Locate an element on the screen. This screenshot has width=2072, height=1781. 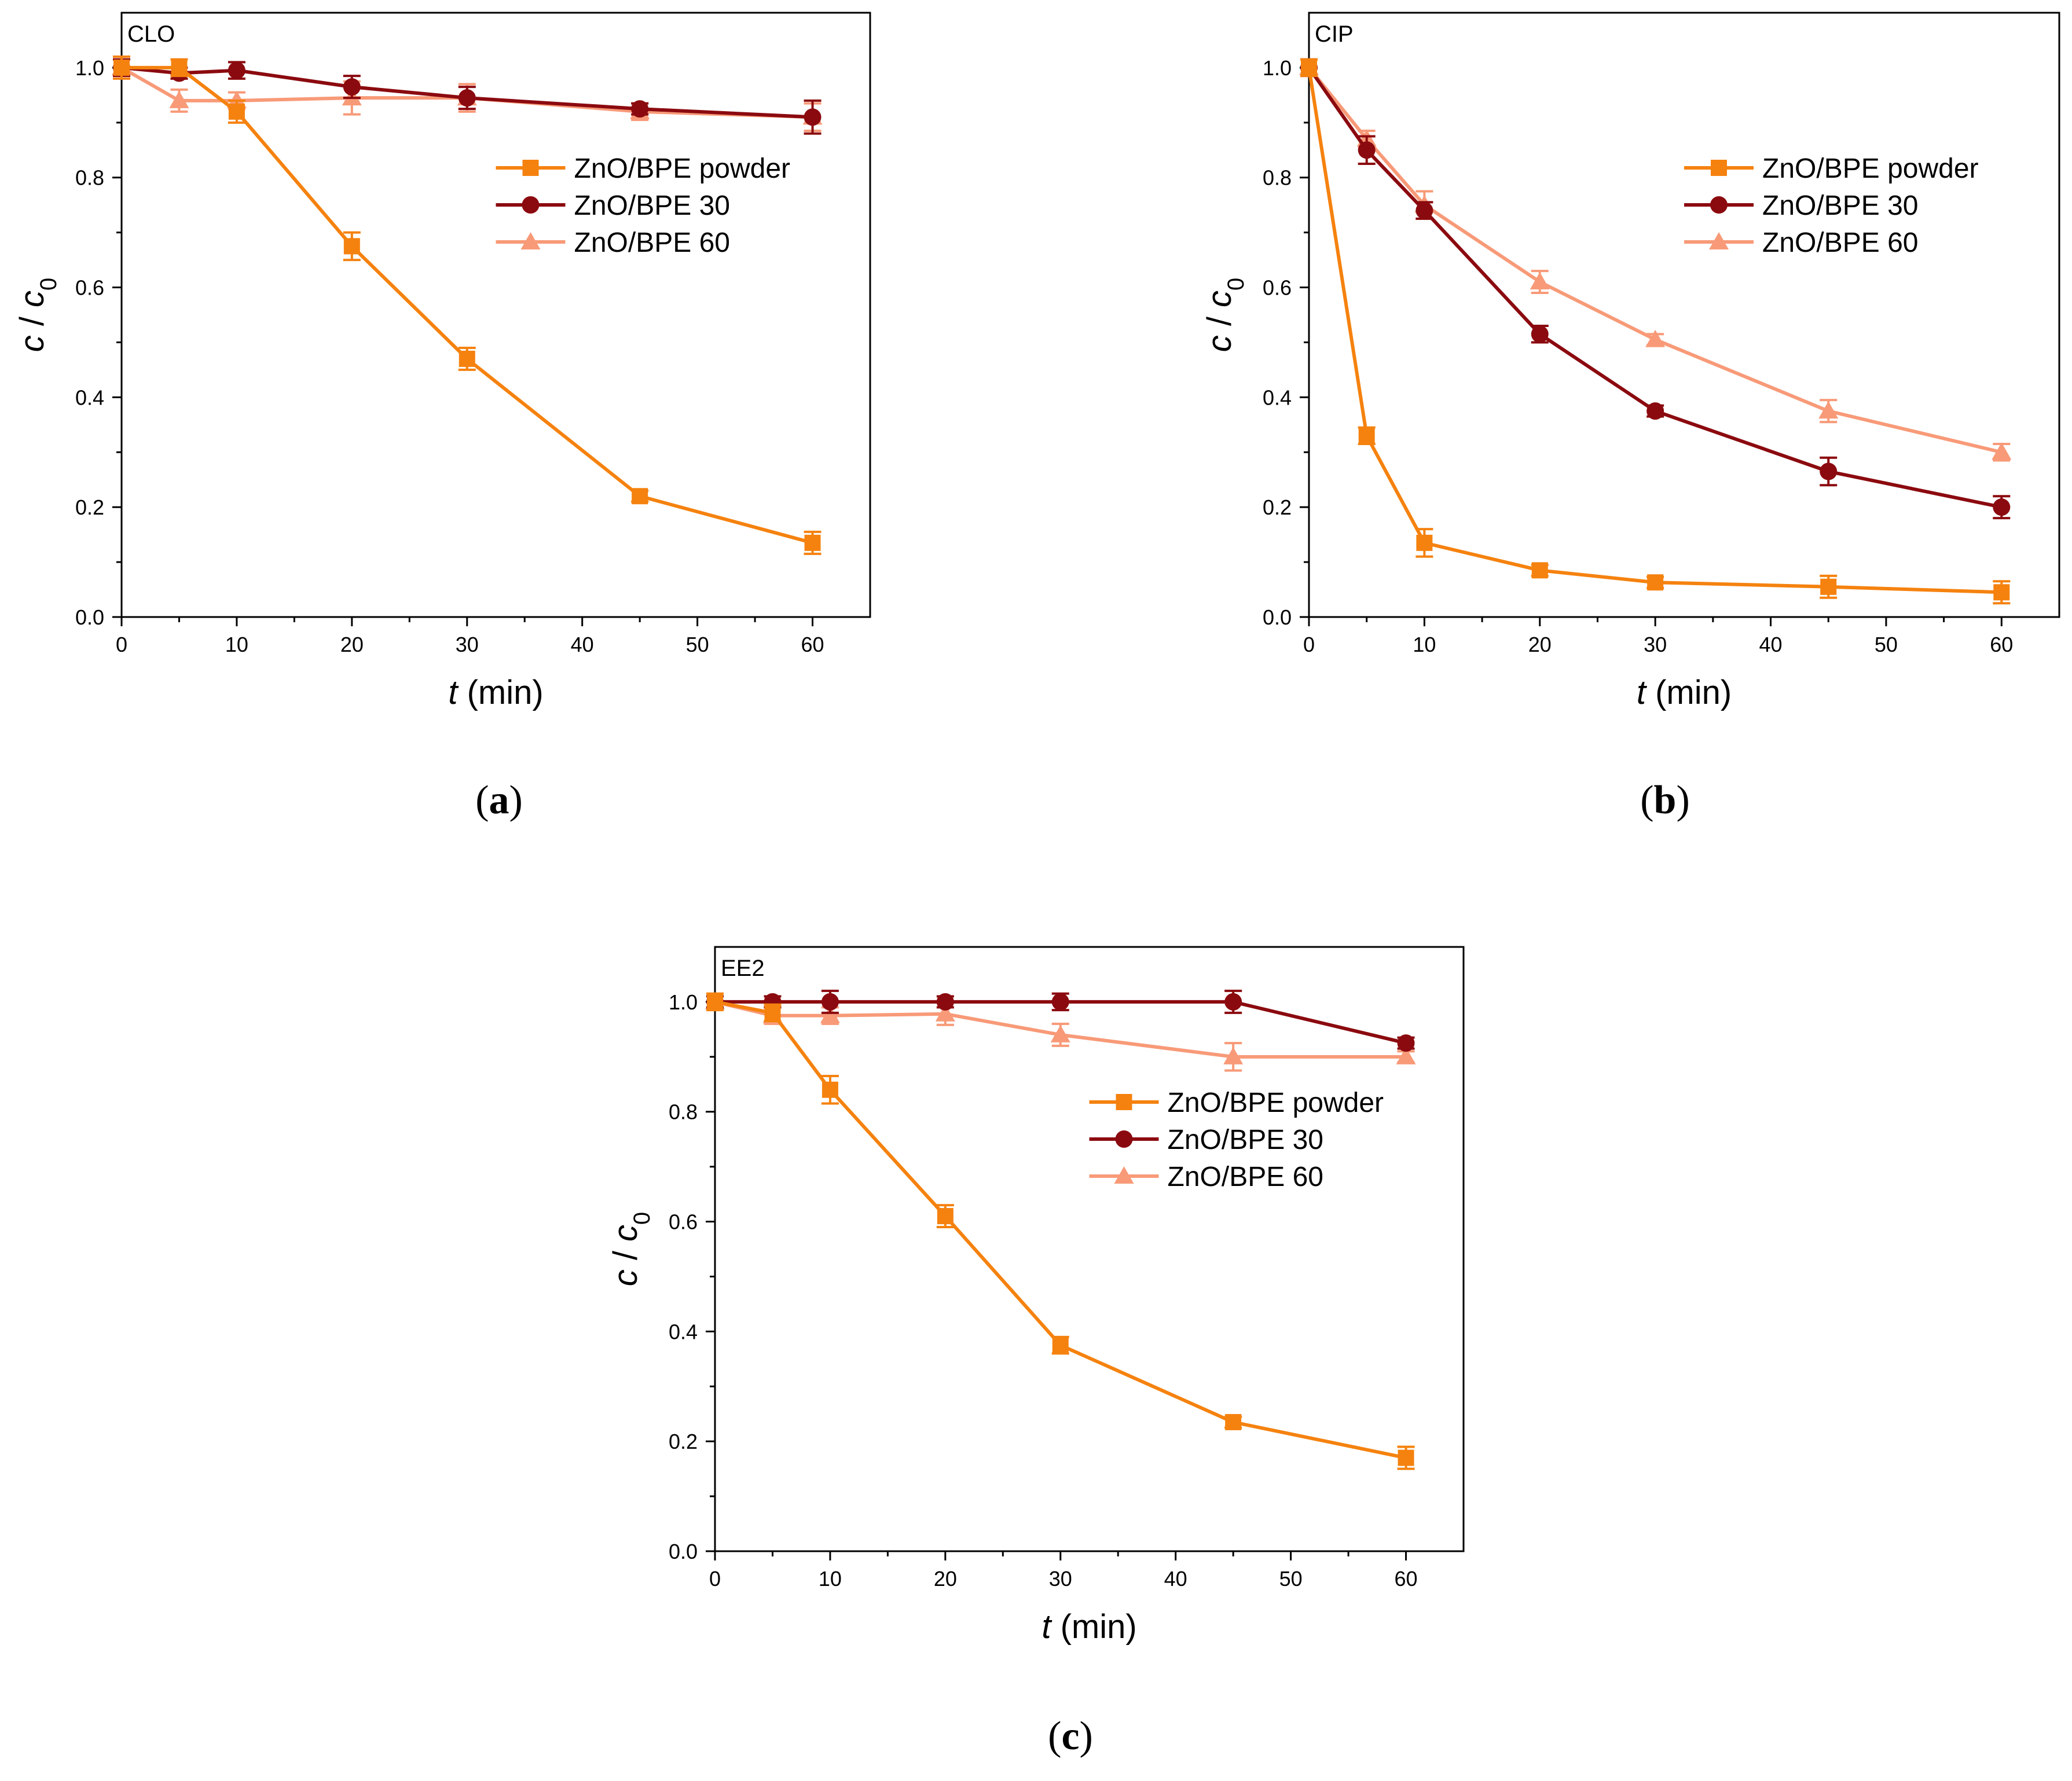
y-tick-label: 0.0 is located at coordinates (683, 1552).